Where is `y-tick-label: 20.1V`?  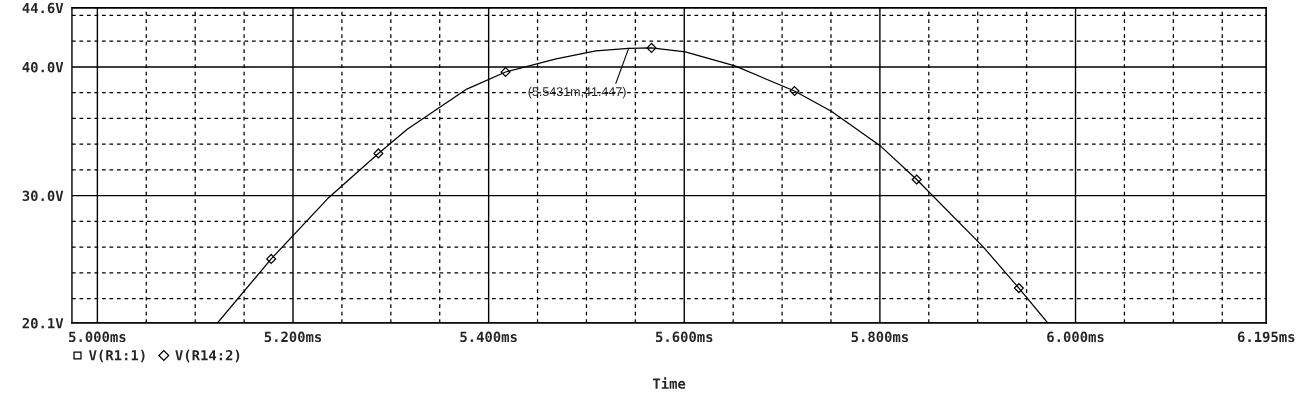 y-tick-label: 20.1V is located at coordinates (43, 323).